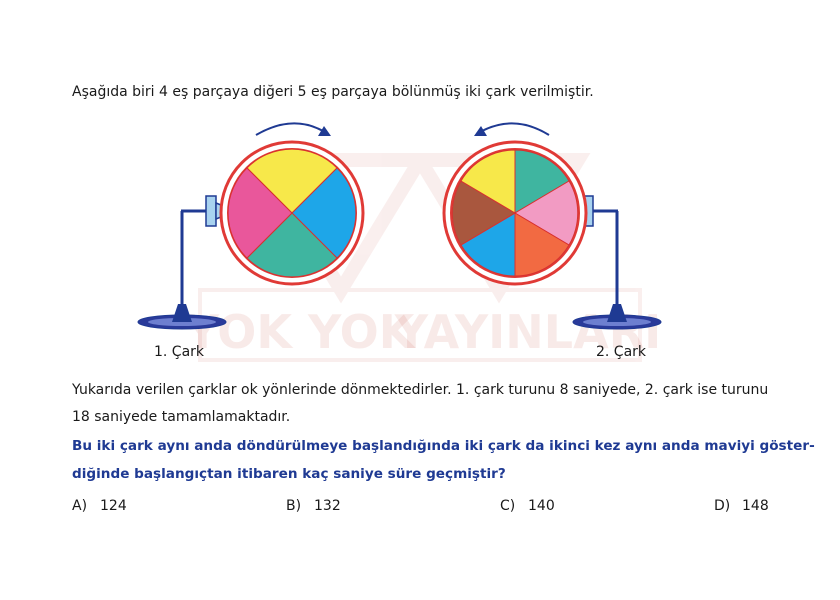 Image resolution: width=840 pixels, height=600 pixels. Describe the element at coordinates (542, 244) in the screenshot. I see `wheel2-segment-orange` at that location.